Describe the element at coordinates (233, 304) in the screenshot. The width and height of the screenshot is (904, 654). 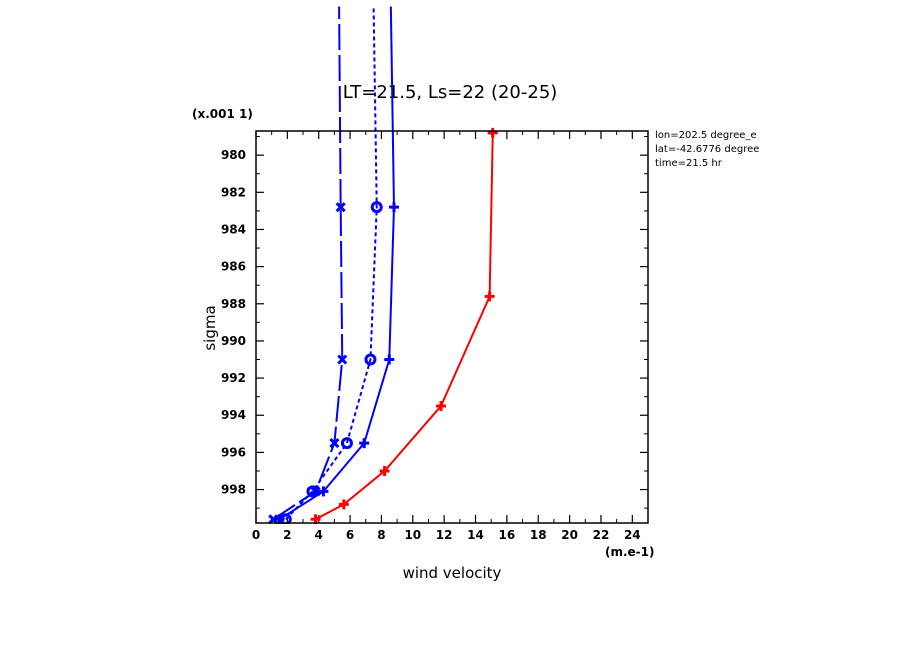
I see `y-tick-label: 988` at that location.